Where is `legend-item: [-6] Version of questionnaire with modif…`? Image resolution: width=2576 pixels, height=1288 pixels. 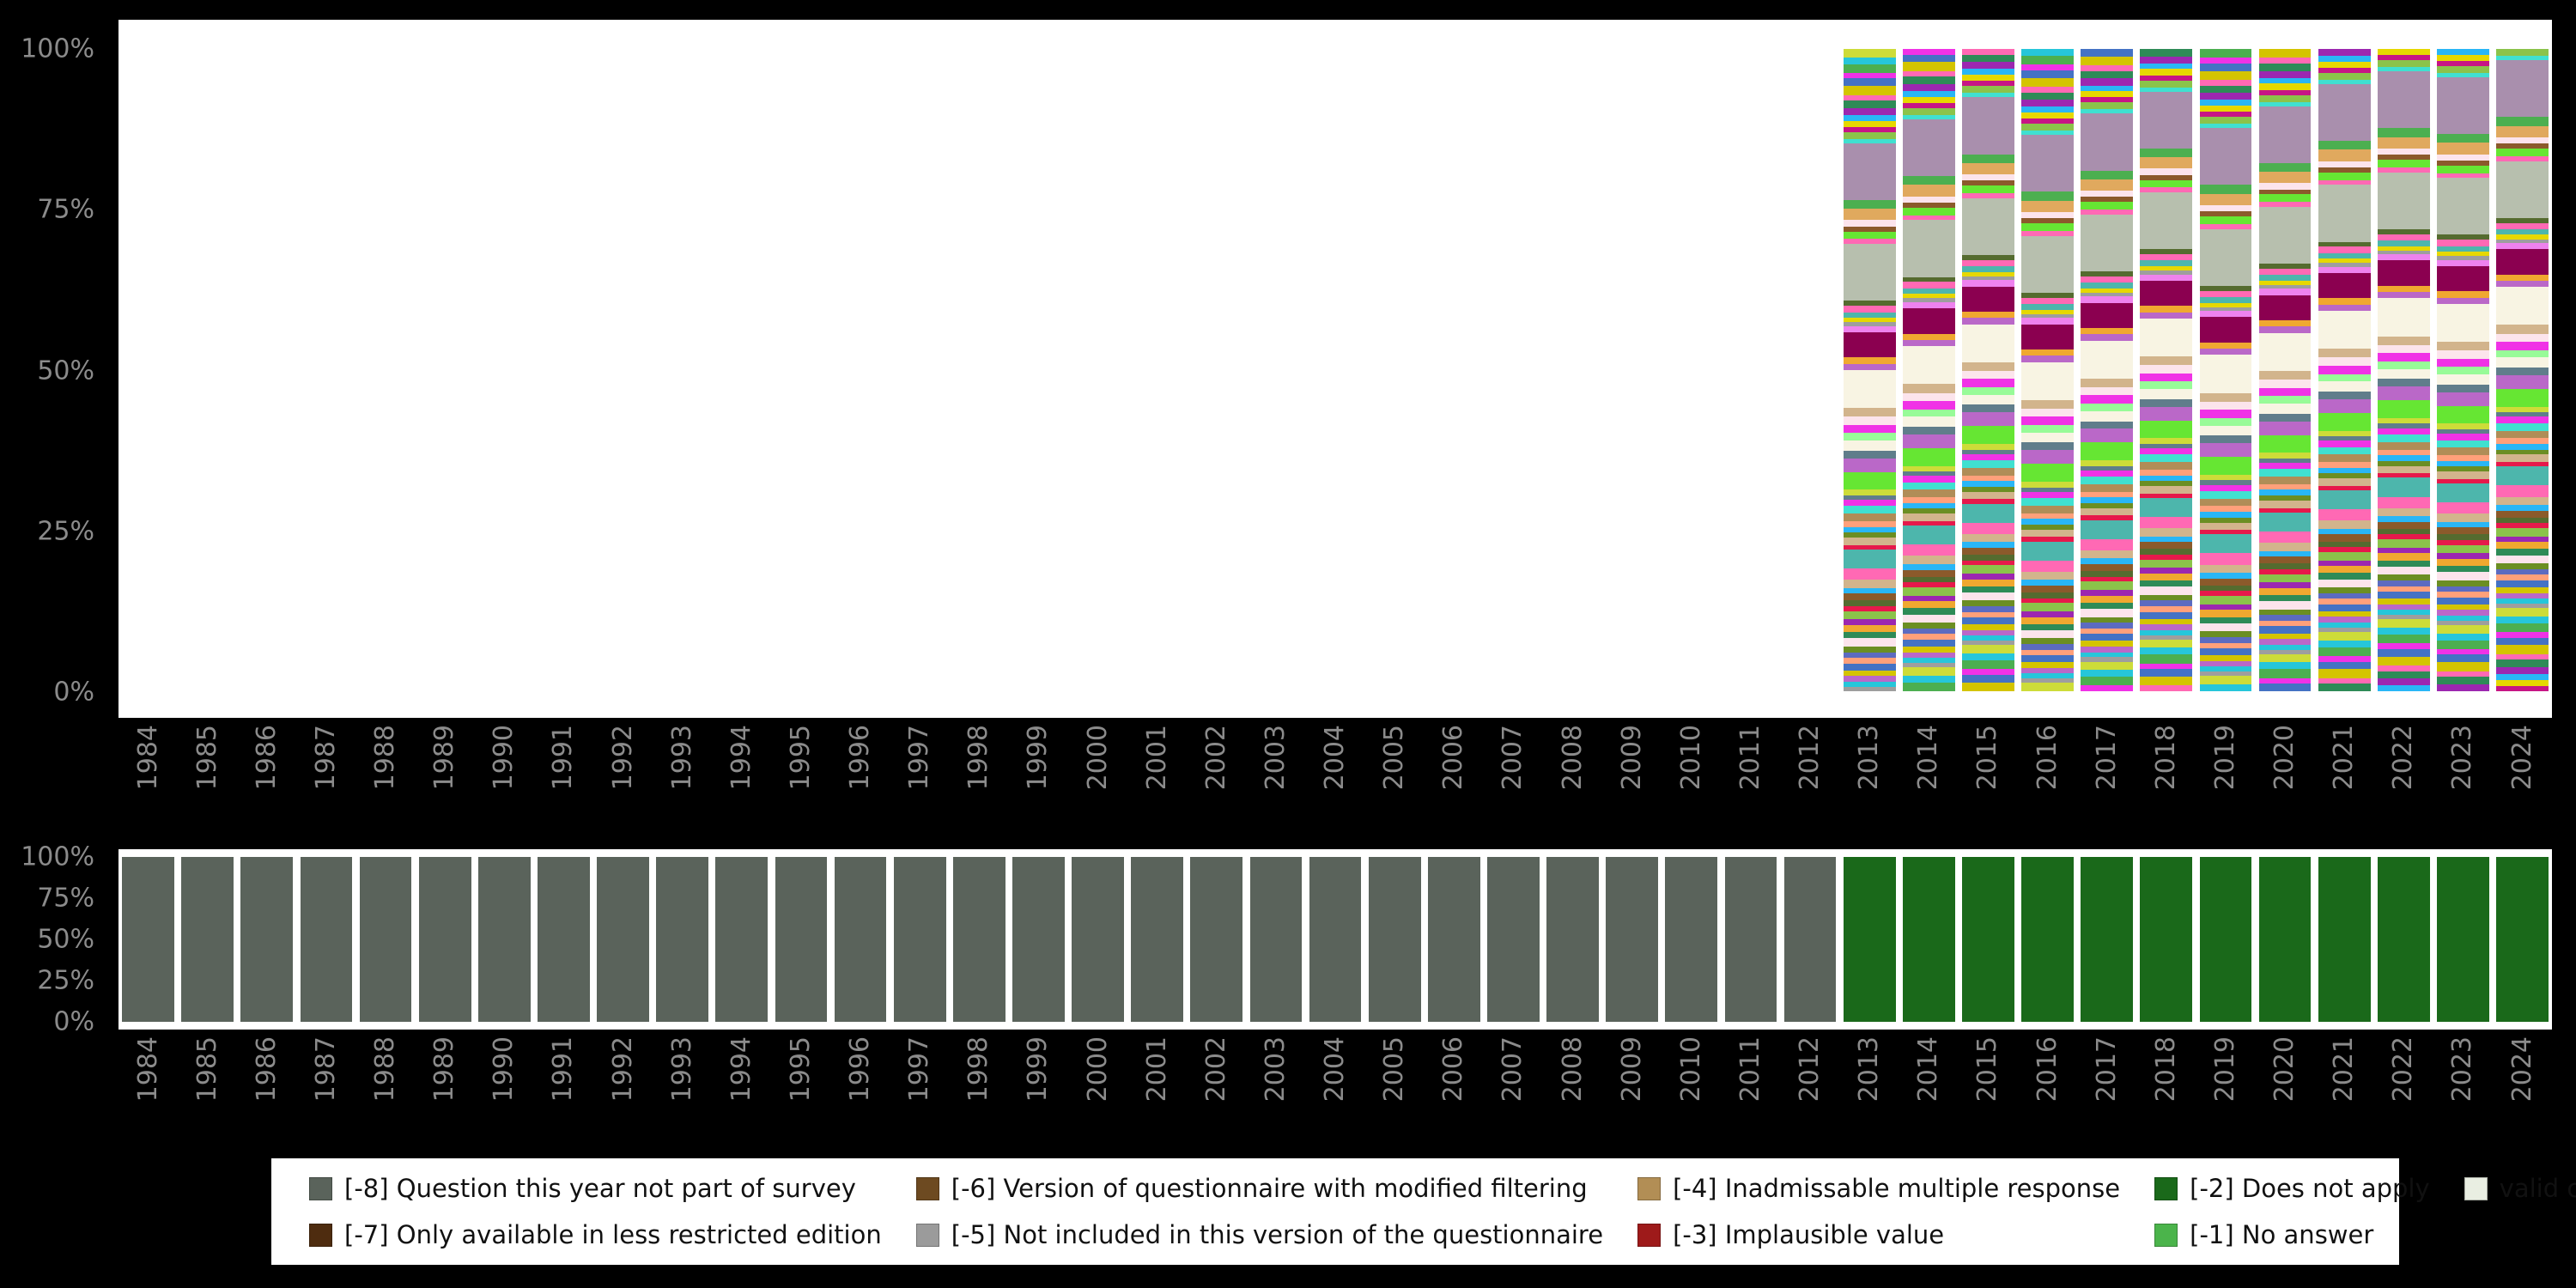 legend-item: [-6] Version of questionnaire with modif… is located at coordinates (1259, 1188).